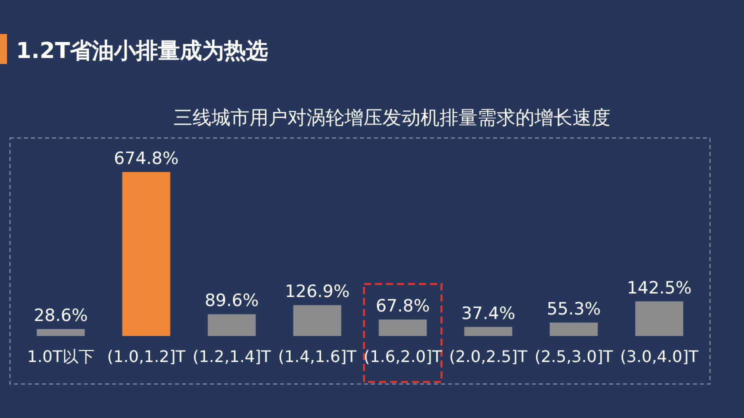  I want to click on data-label: 28.6%, so click(61, 316).